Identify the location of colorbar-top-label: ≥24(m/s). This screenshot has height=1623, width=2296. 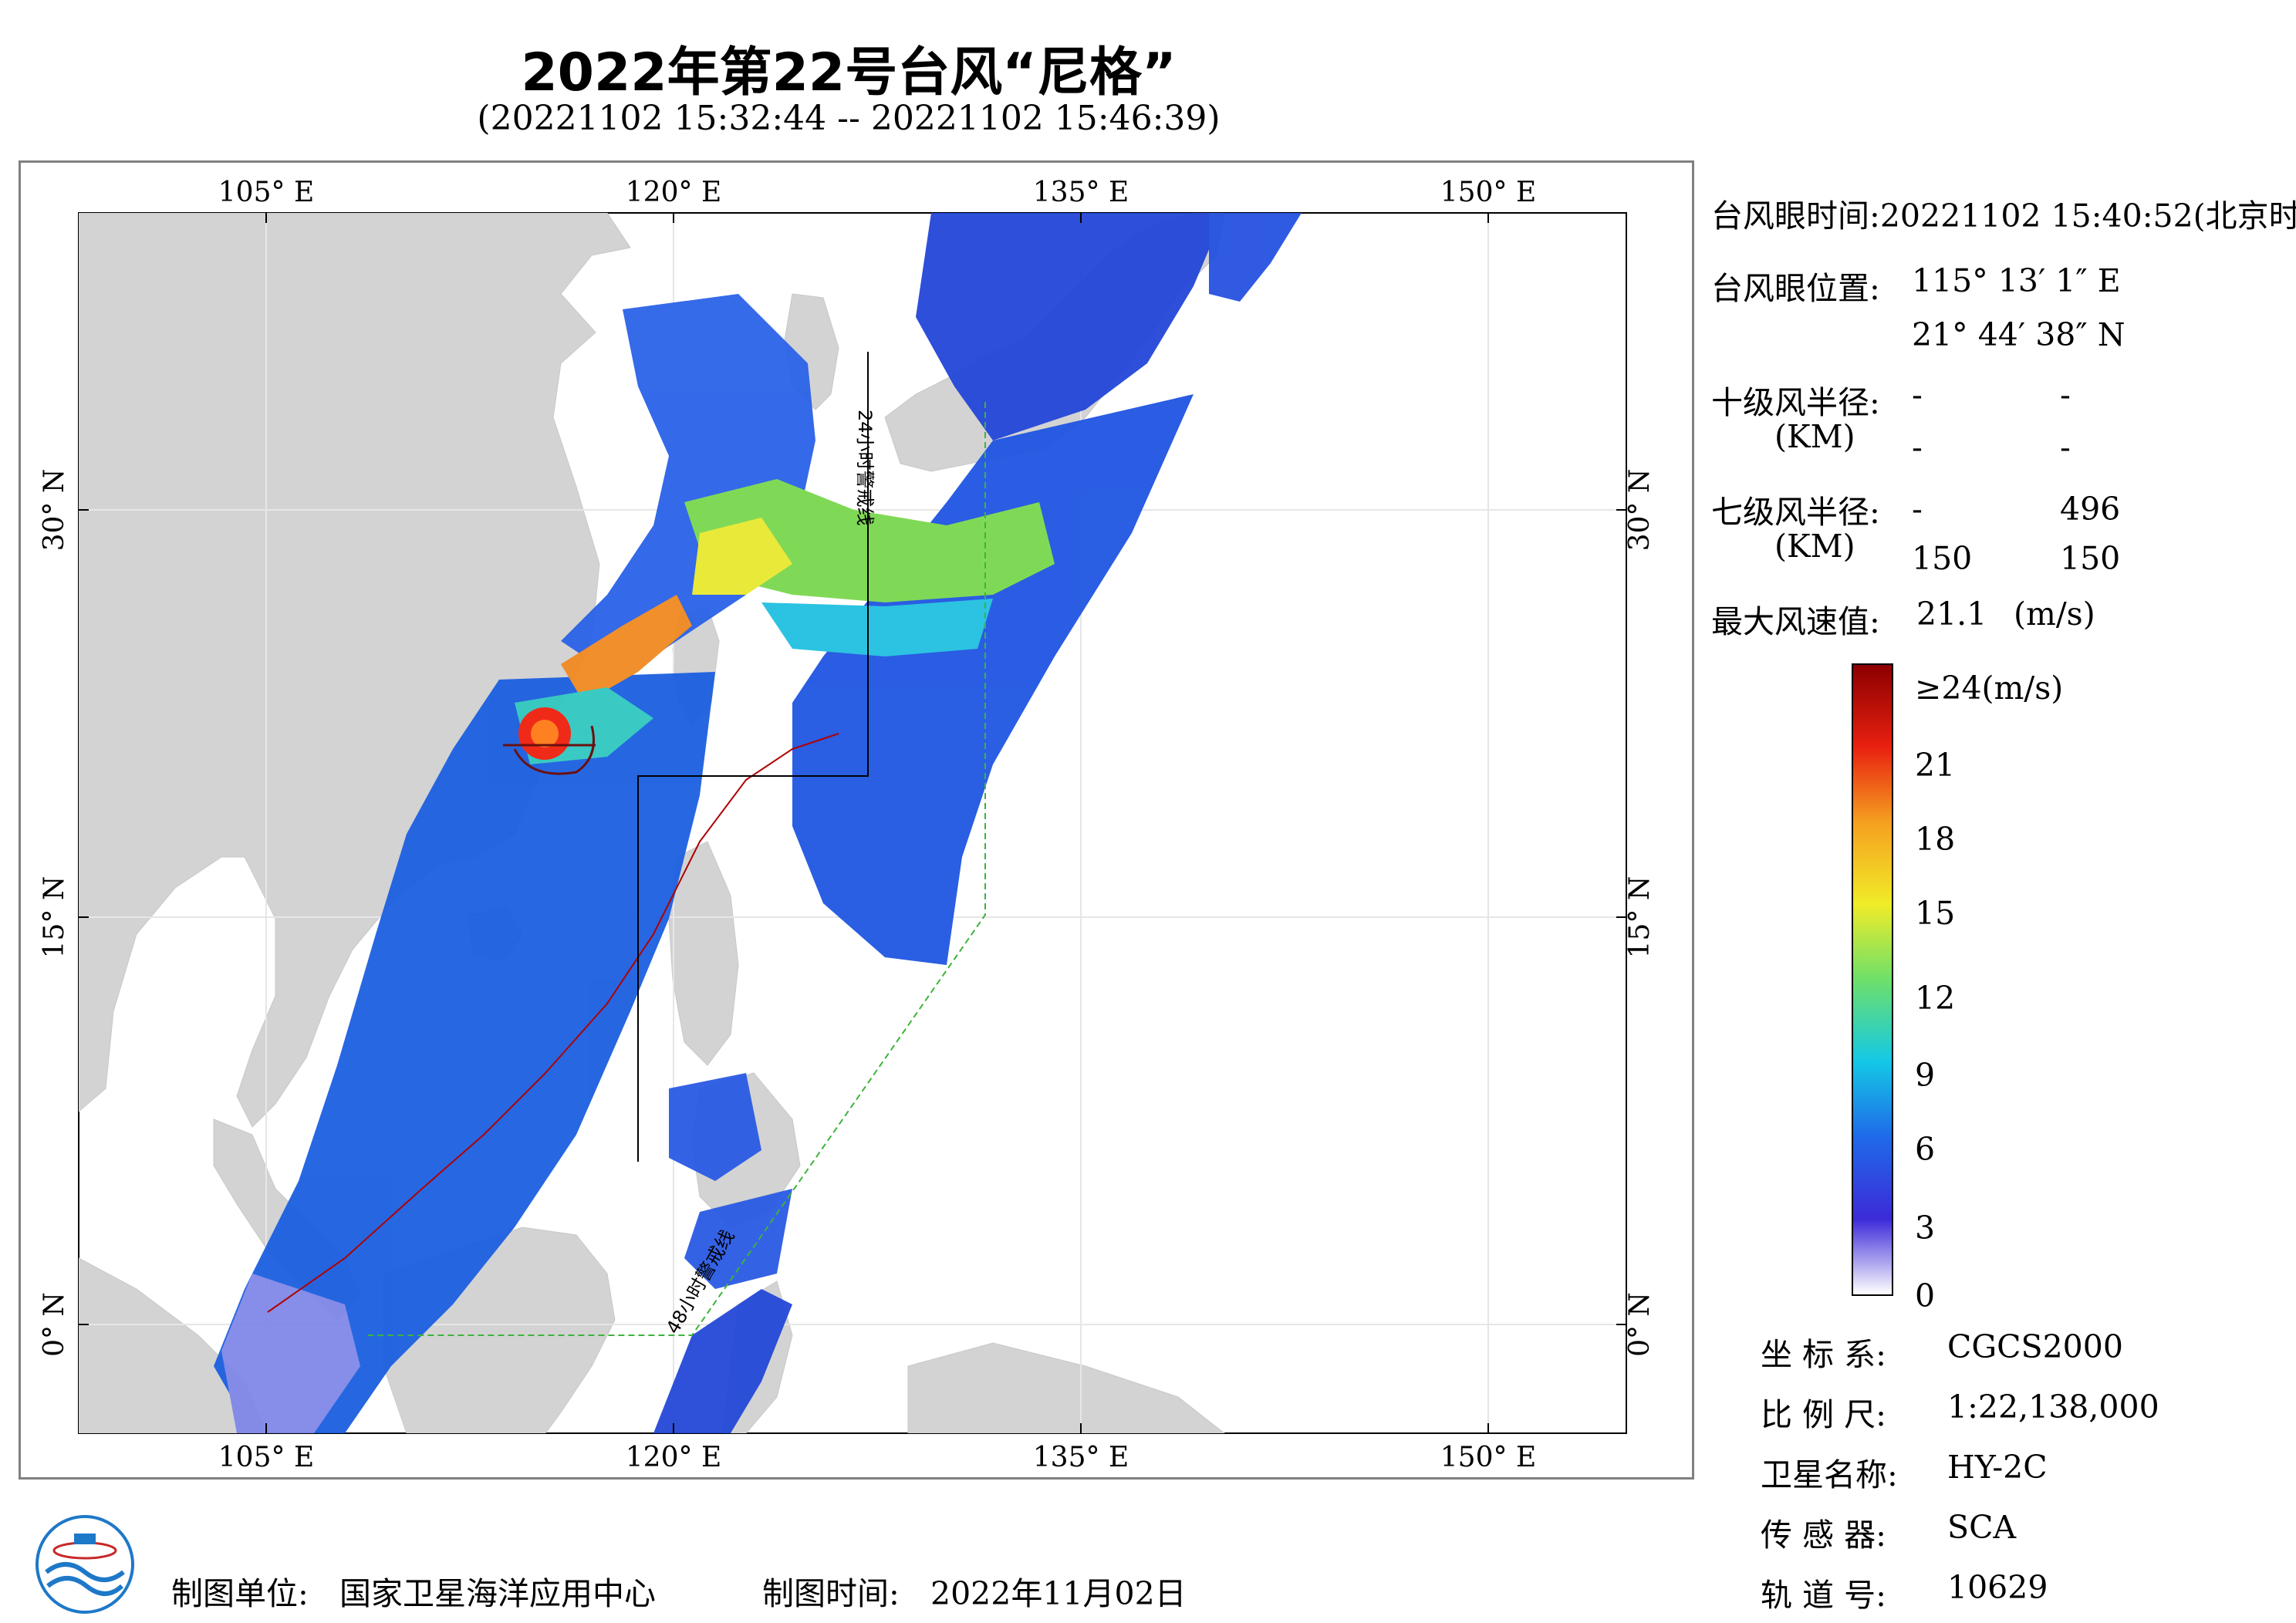
(1989, 688).